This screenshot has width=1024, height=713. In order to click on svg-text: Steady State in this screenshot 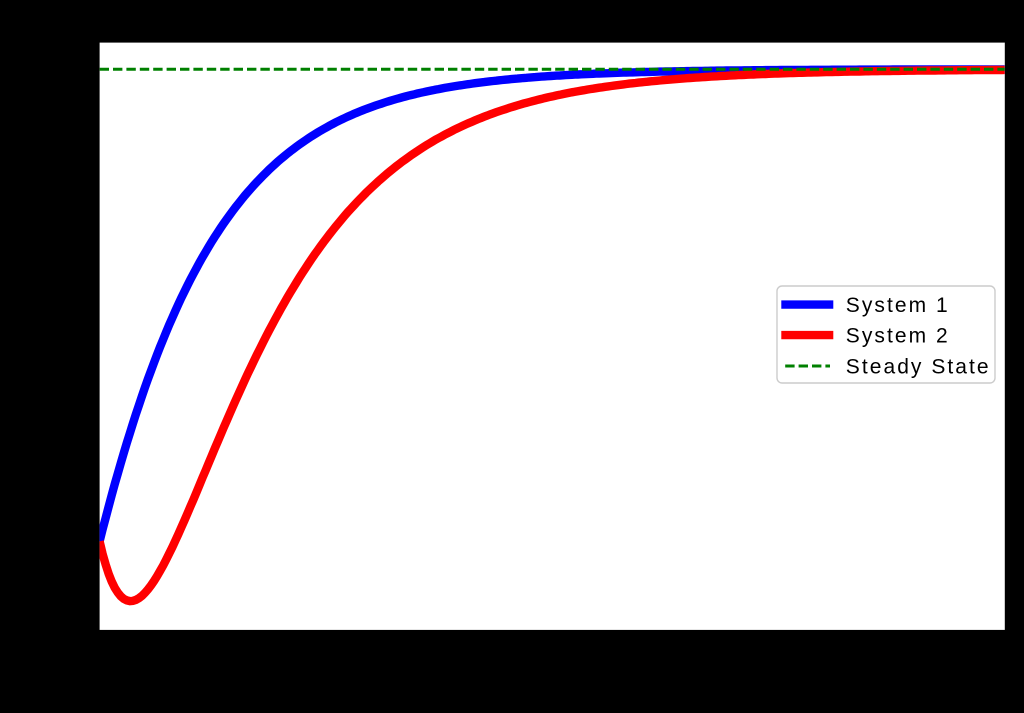, I will do `click(918, 367)`.